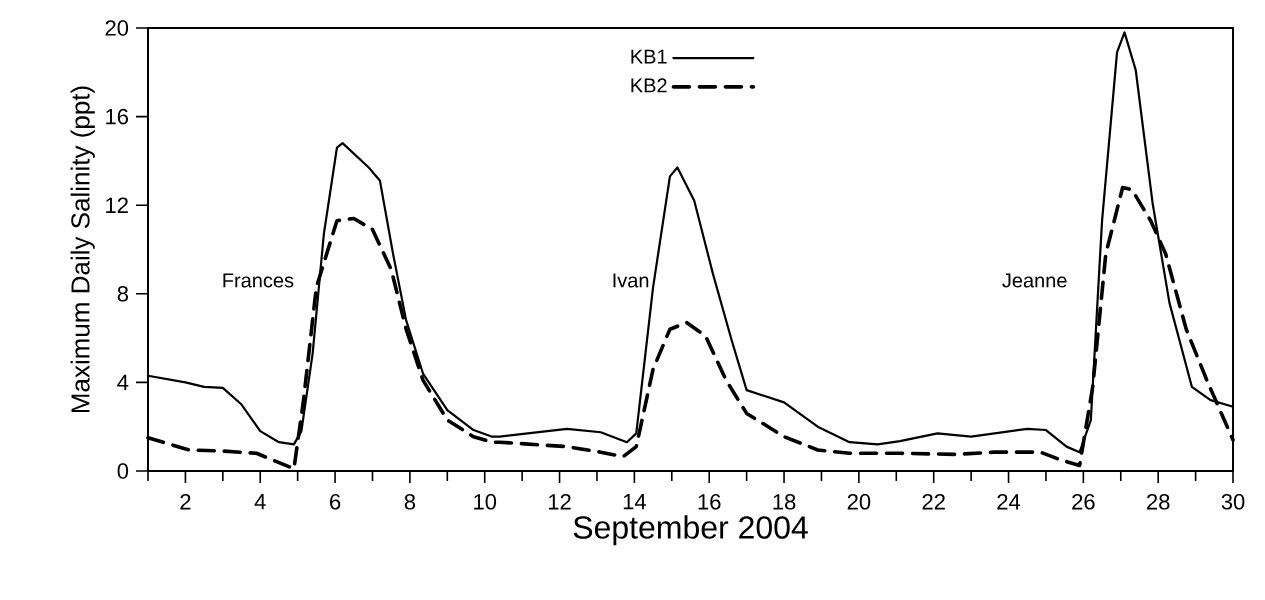 The width and height of the screenshot is (1265, 600). What do you see at coordinates (123, 471) in the screenshot?
I see `y-tick-label: 0` at bounding box center [123, 471].